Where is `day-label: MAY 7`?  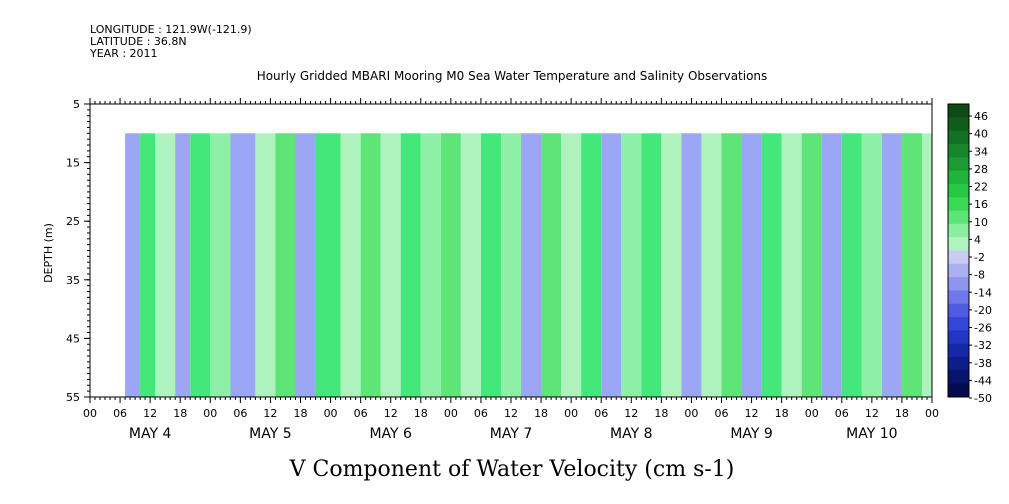
day-label: MAY 7 is located at coordinates (511, 434).